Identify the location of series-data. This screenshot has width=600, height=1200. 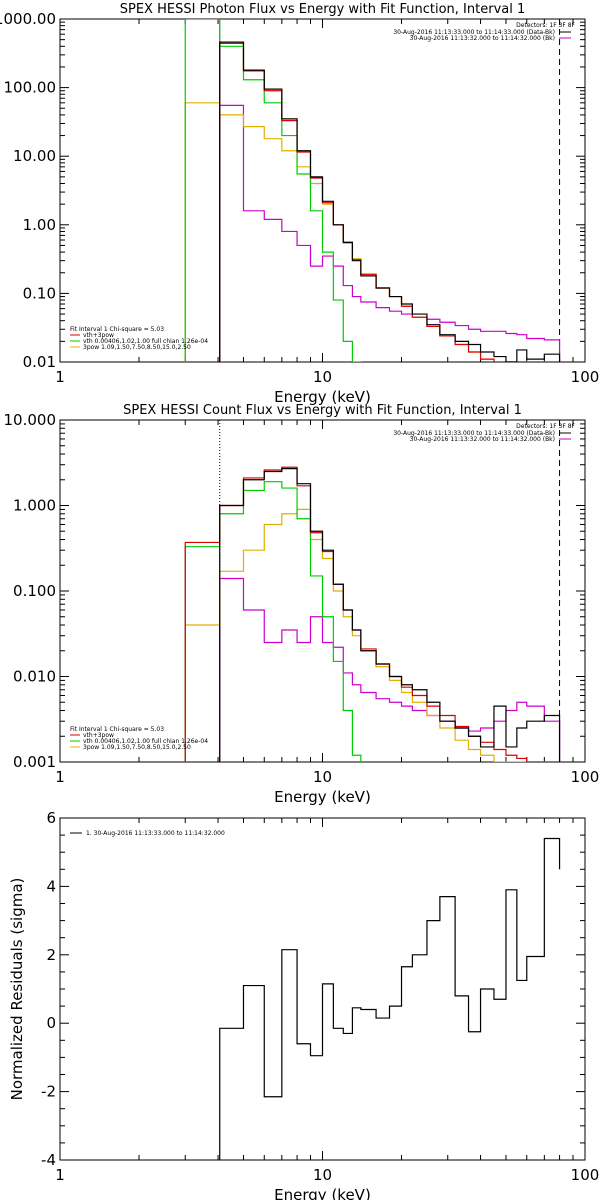
(390, 615).